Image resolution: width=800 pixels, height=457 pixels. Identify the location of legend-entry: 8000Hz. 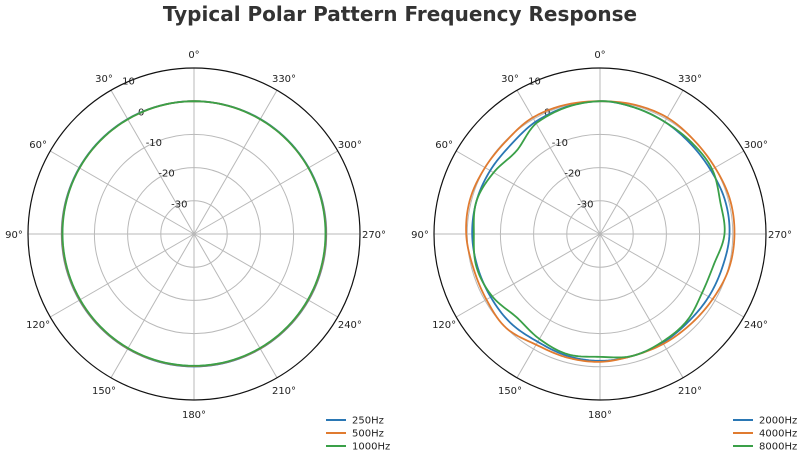
(778, 447).